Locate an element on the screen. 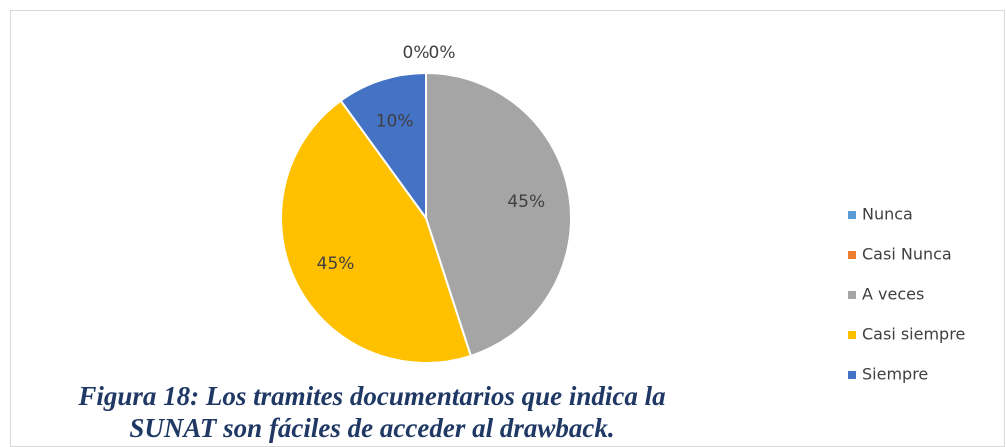  legend-label: Siempre is located at coordinates (895, 374).